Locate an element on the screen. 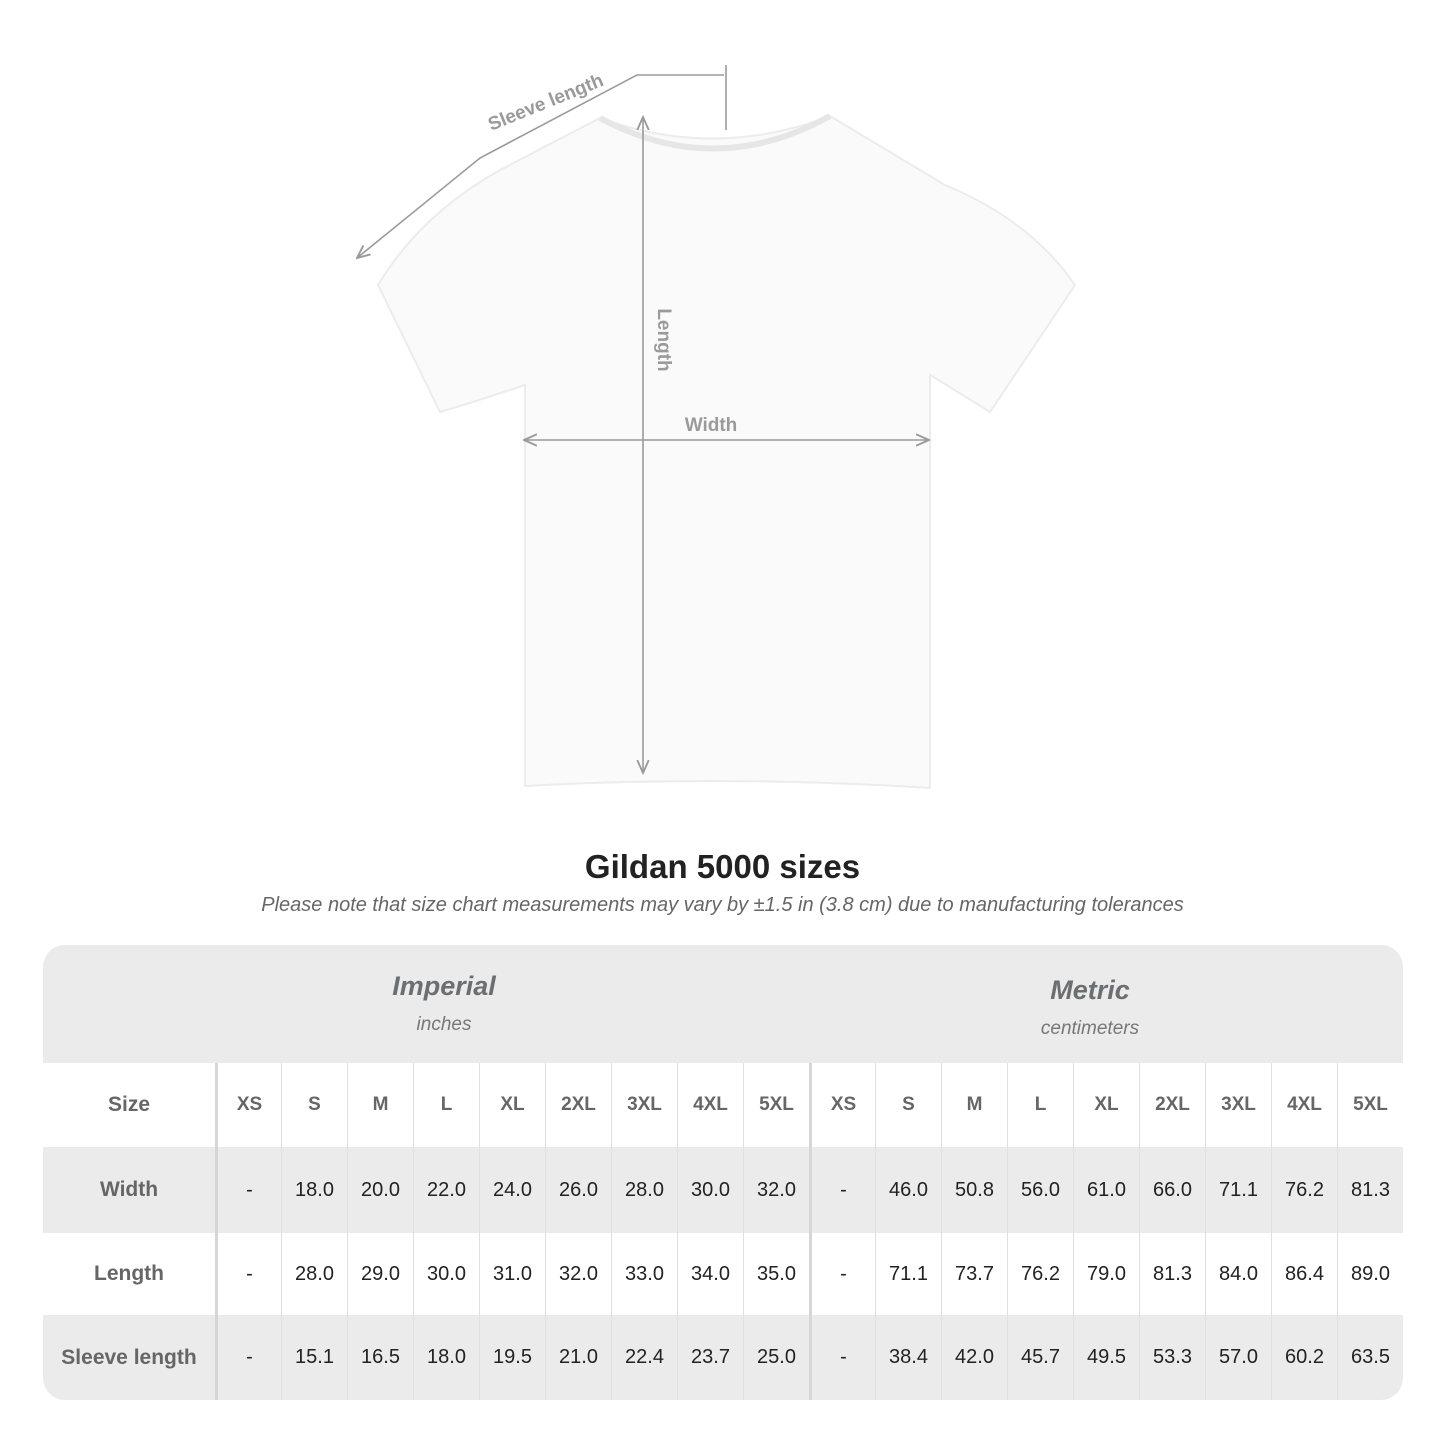  imperial-value-cell: 21.0 is located at coordinates (578, 1357).